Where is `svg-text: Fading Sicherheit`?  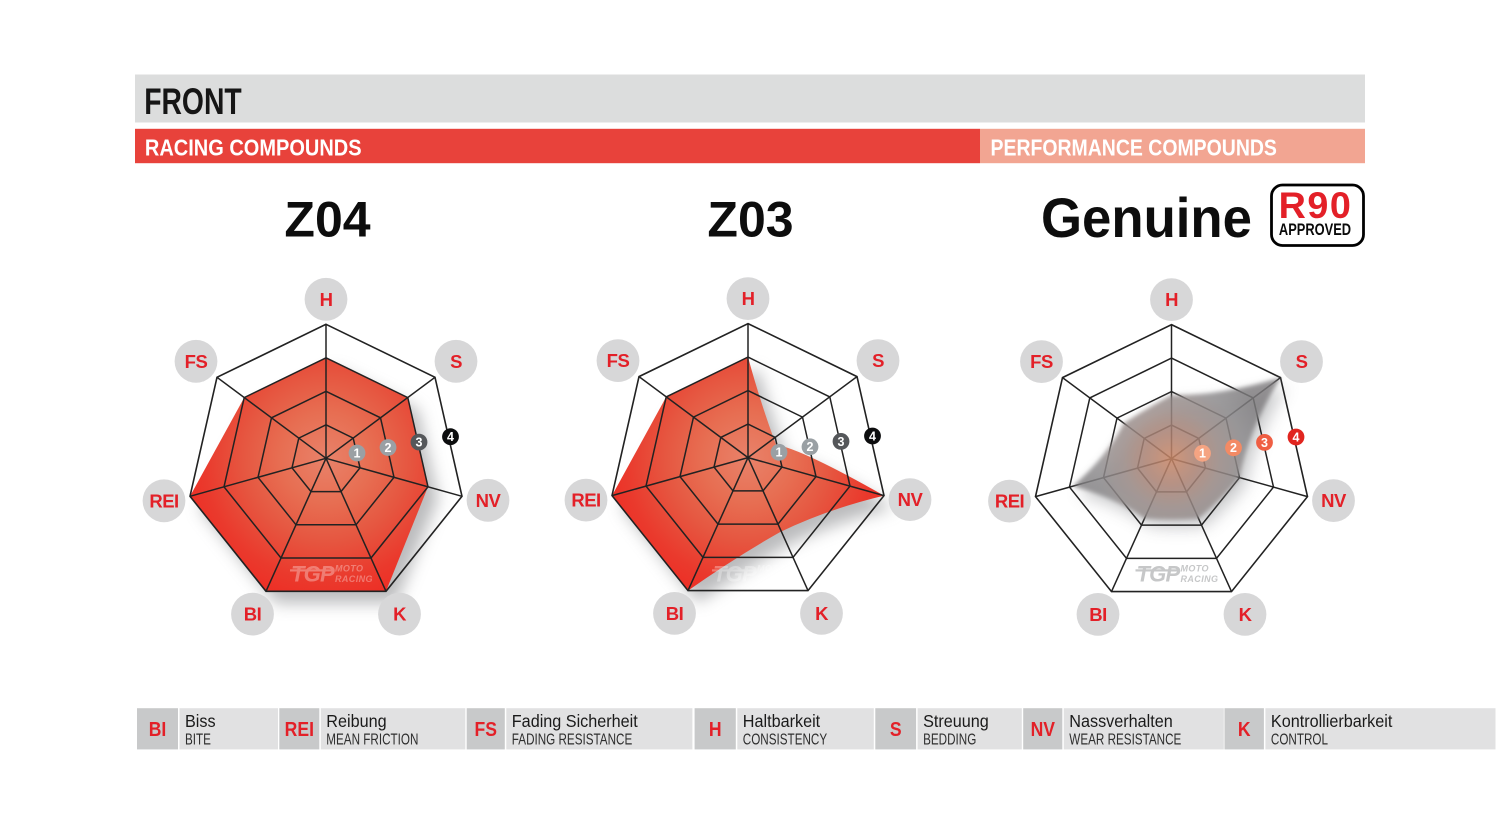 svg-text: Fading Sicherheit is located at coordinates (575, 721).